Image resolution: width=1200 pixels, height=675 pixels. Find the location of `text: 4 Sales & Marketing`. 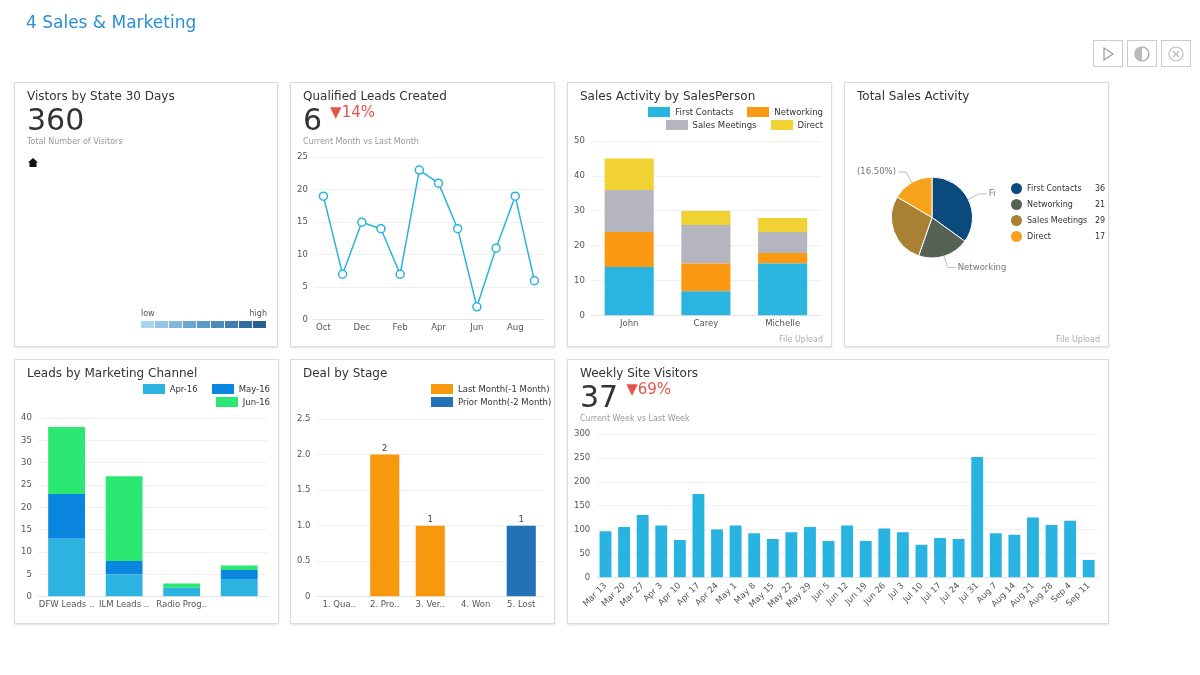

text: 4 Sales & Marketing is located at coordinates (112, 23).